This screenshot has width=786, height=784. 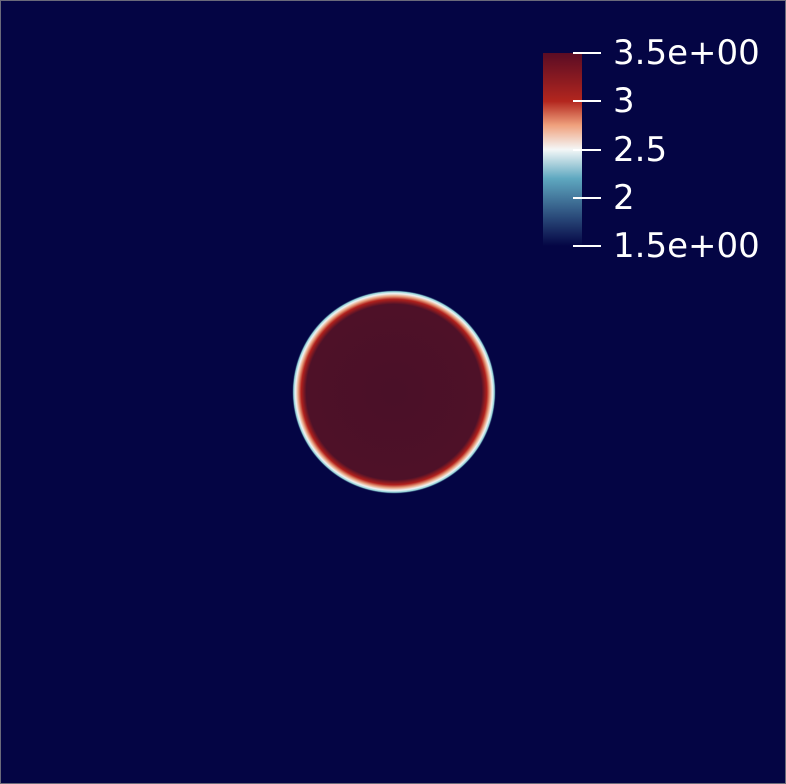 What do you see at coordinates (394, 392) in the screenshot?
I see `high-value-circle` at bounding box center [394, 392].